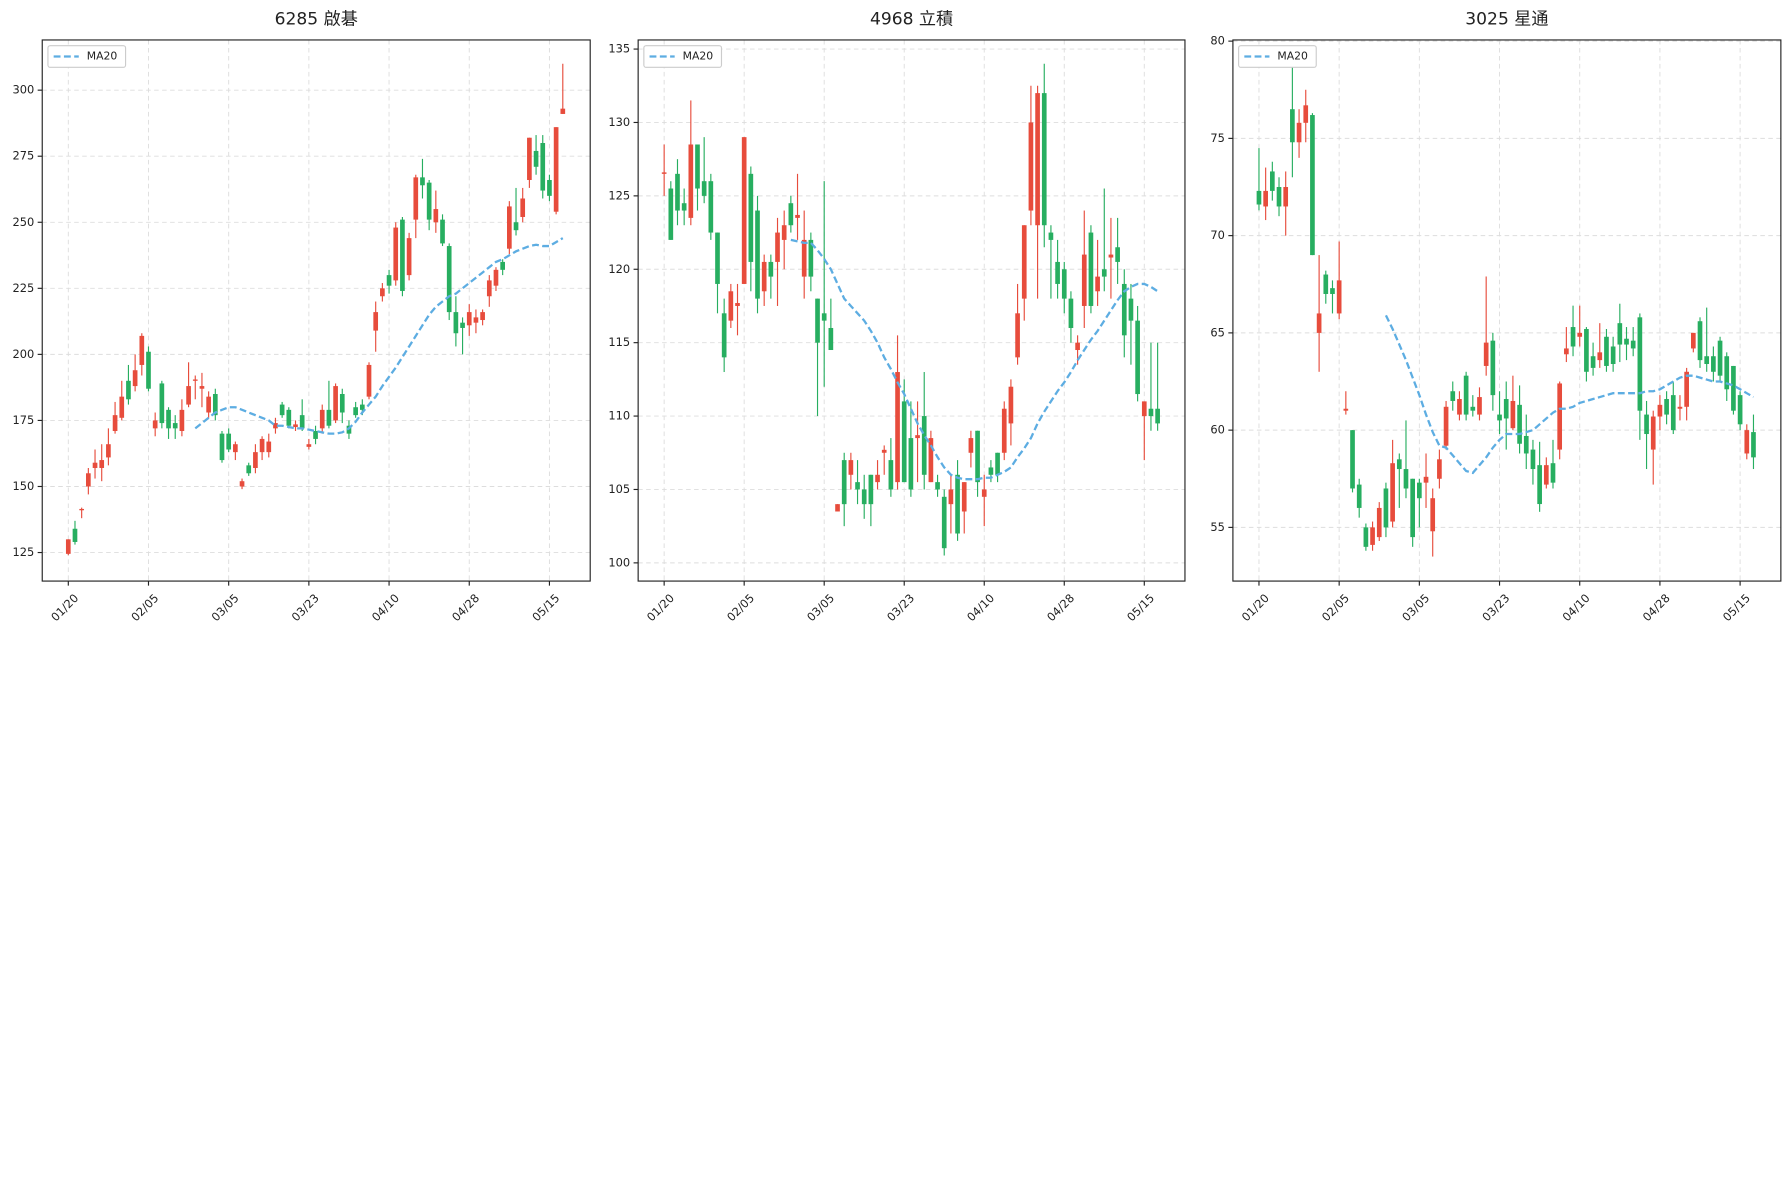 This screenshot has width=1790, height=1190. What do you see at coordinates (1217, 138) in the screenshot?
I see `y-tick-label: 75` at bounding box center [1217, 138].